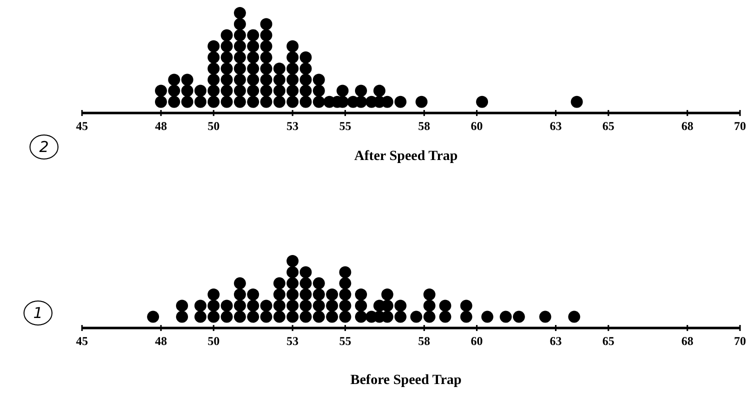 This screenshot has width=747, height=408. I want to click on text: 1, so click(38, 313).